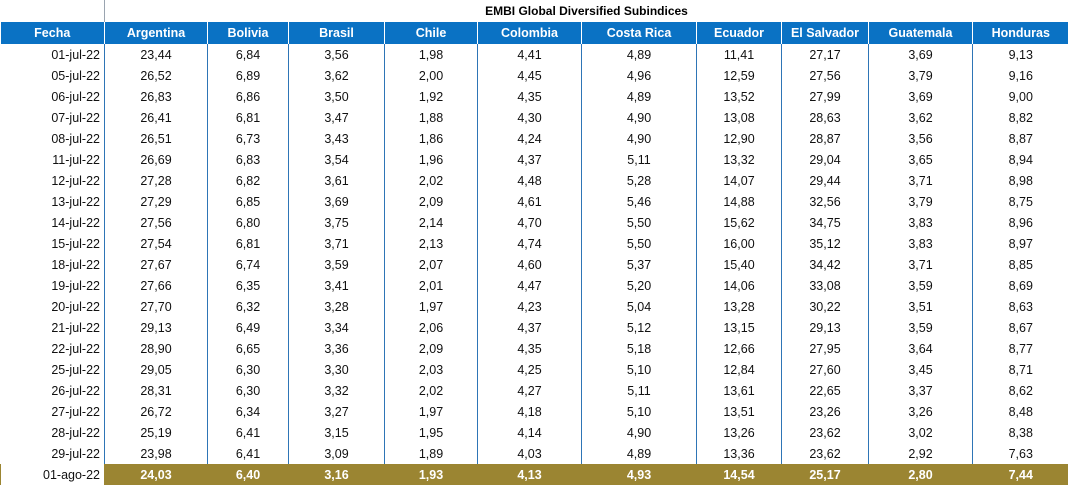 Image resolution: width=1068 pixels, height=488 pixels. What do you see at coordinates (739, 138) in the screenshot?
I see `value-cell: 12,90` at bounding box center [739, 138].